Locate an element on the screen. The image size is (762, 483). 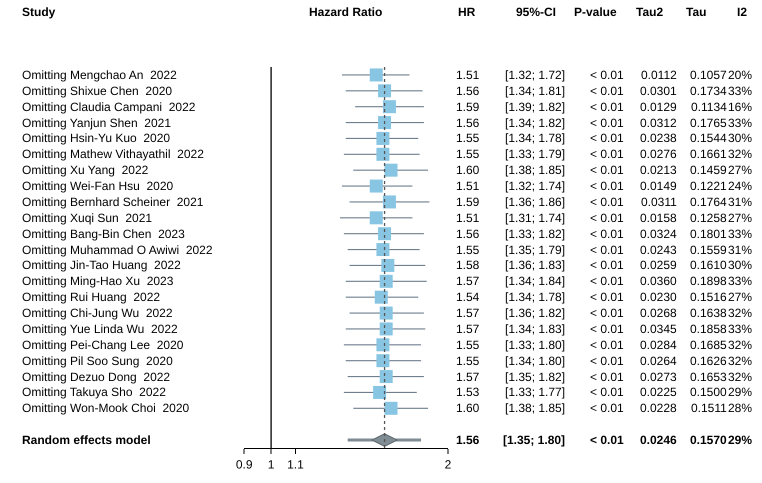
category-label: 16% is located at coordinates (740, 107).